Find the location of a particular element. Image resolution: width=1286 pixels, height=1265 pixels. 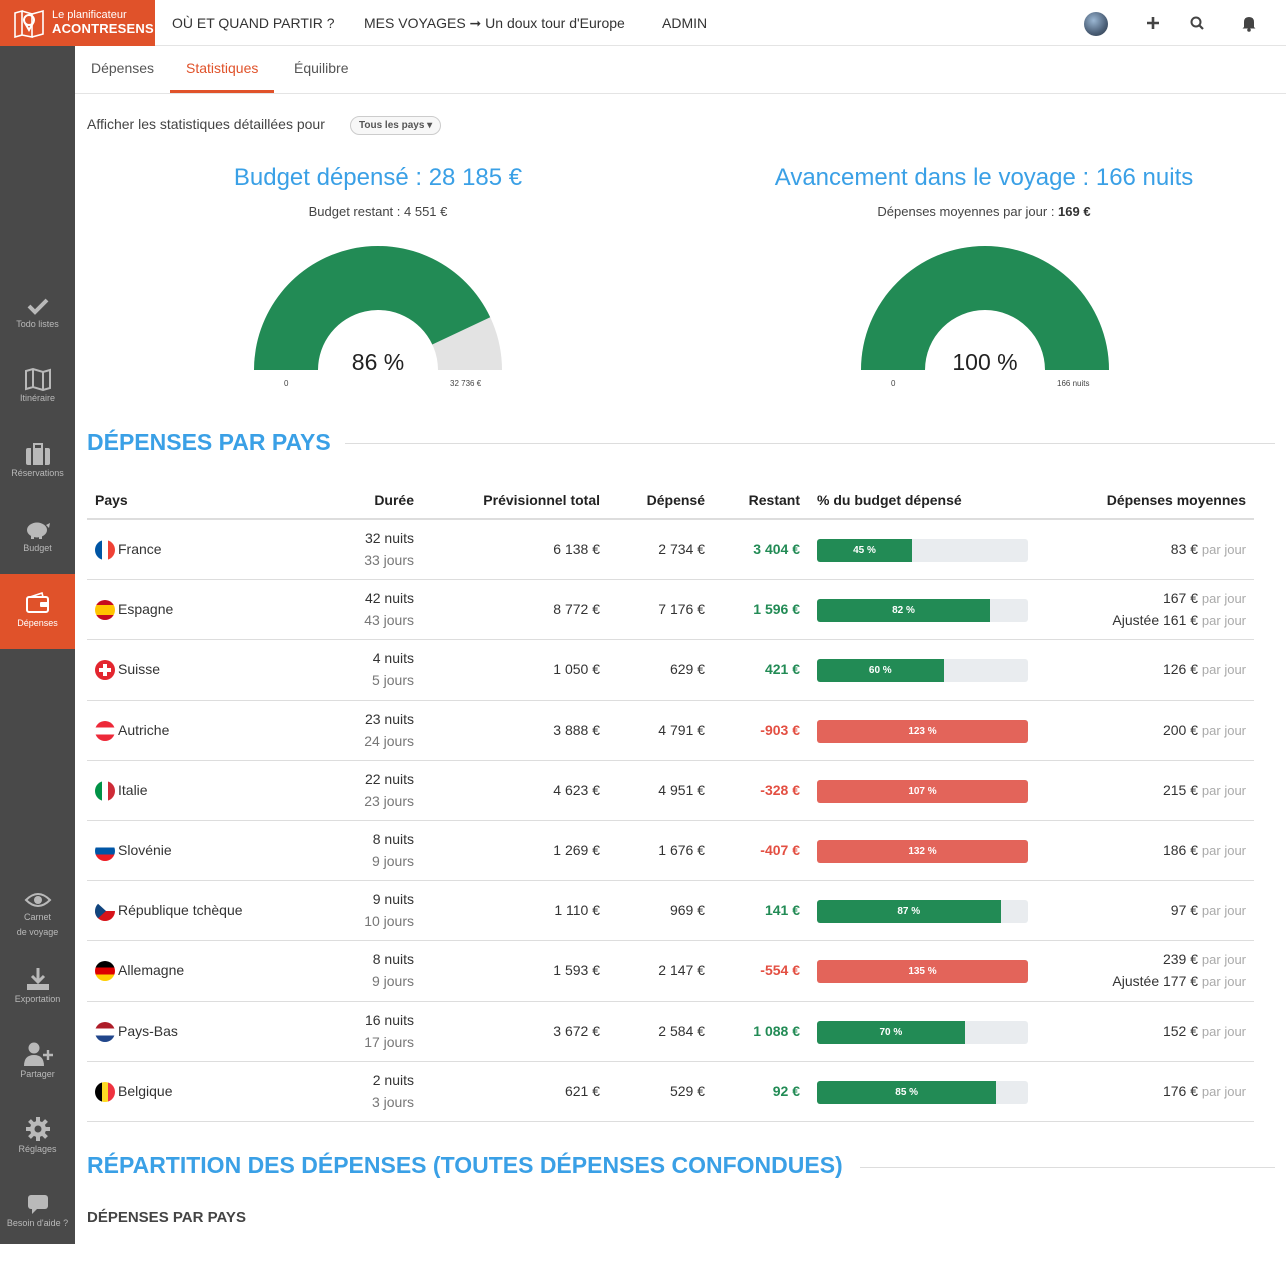

budget-progress-bar: 87 % is located at coordinates (922, 912).